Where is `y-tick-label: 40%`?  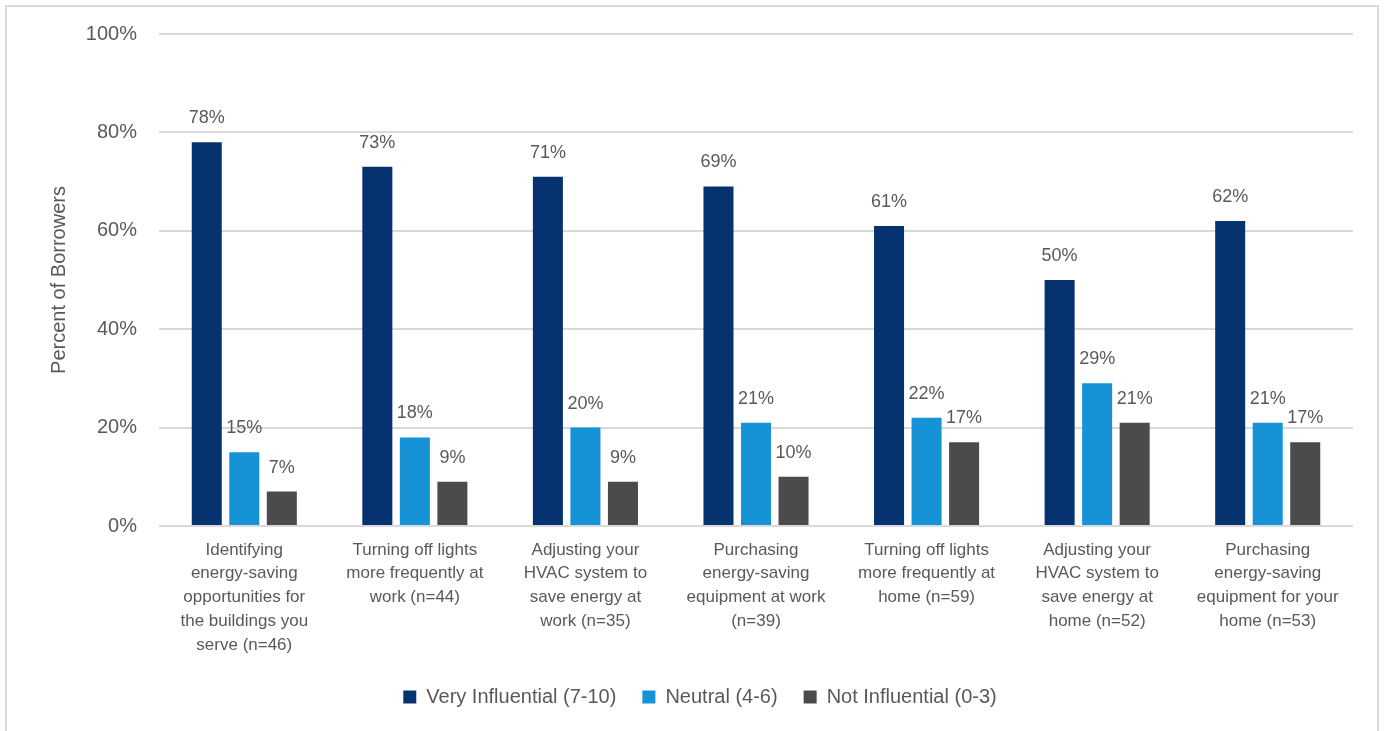 y-tick-label: 40% is located at coordinates (117, 327).